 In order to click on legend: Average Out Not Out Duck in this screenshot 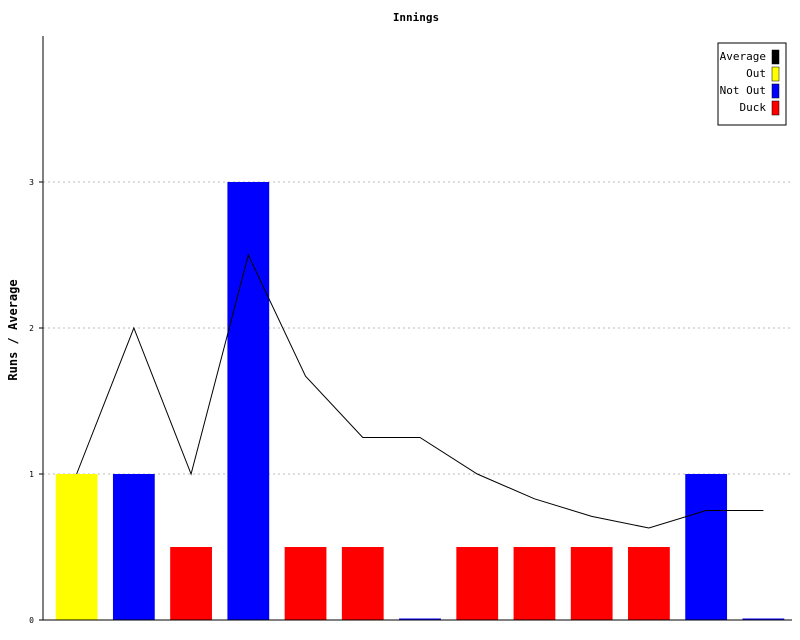, I will do `click(752, 84)`.